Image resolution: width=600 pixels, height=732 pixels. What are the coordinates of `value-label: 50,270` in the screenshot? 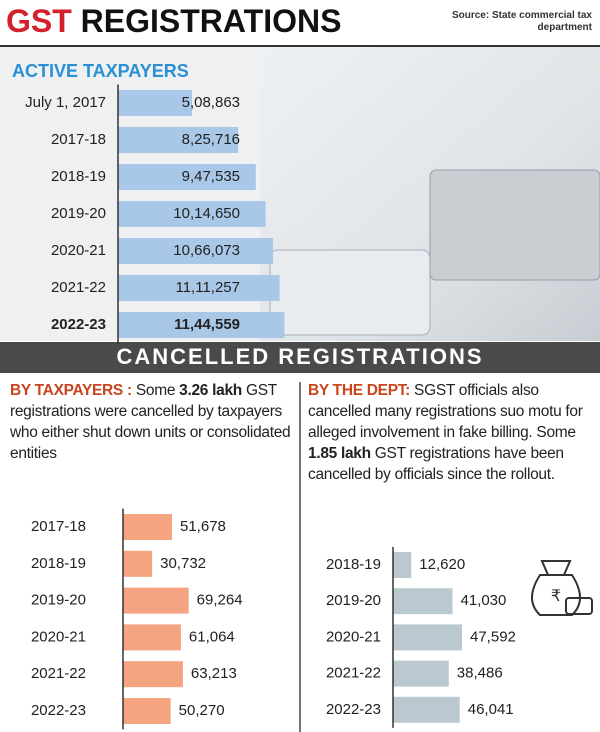 It's located at (202, 710).